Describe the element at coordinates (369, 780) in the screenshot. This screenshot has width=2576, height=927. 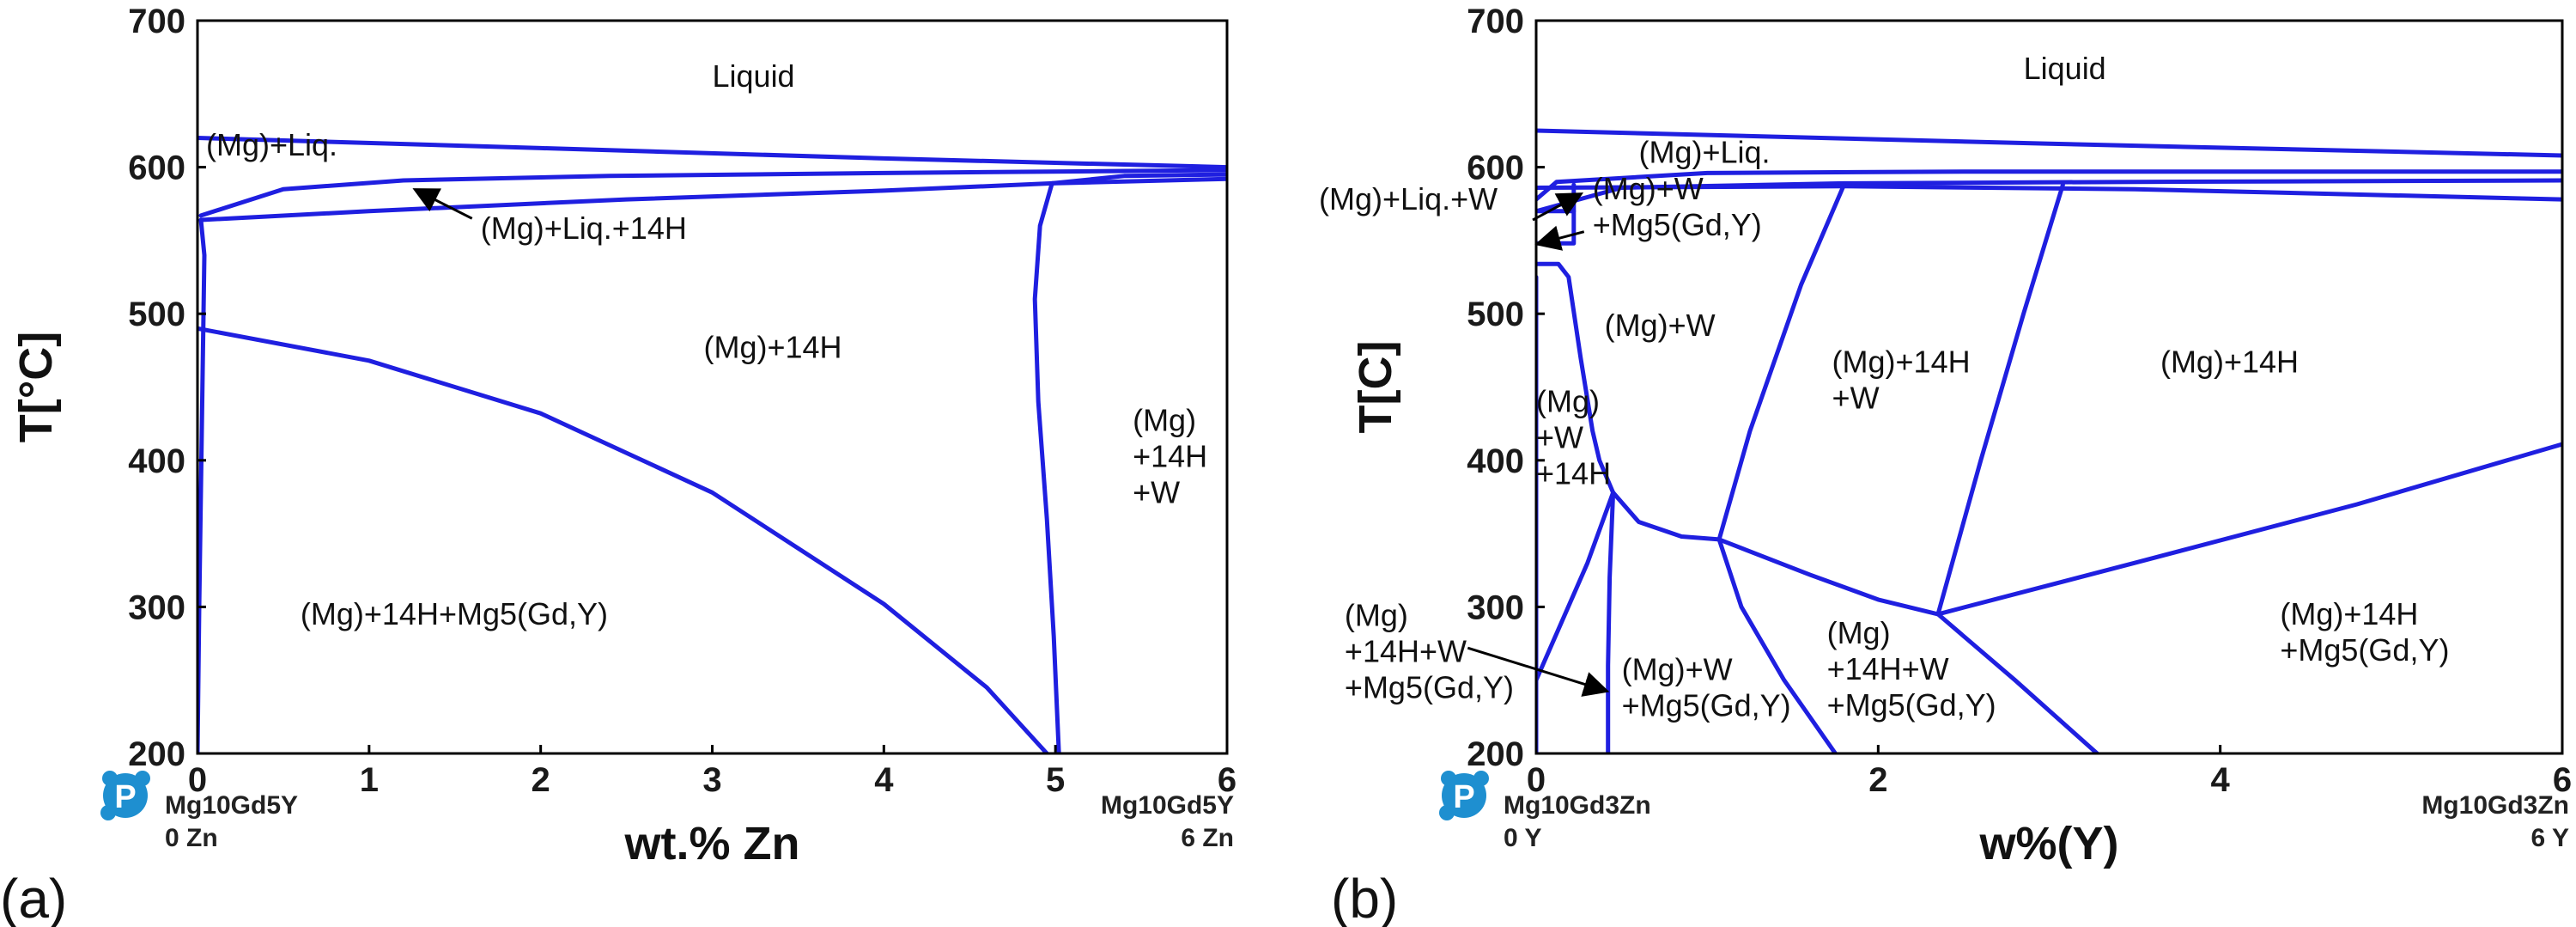
I see `x-tick-label: 1` at that location.